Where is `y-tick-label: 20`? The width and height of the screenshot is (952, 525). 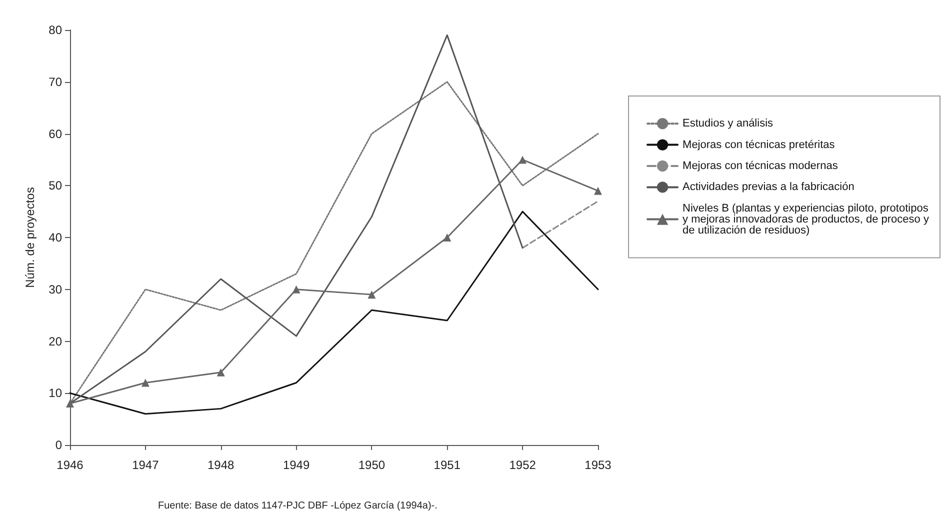
y-tick-label: 20 is located at coordinates (55, 341).